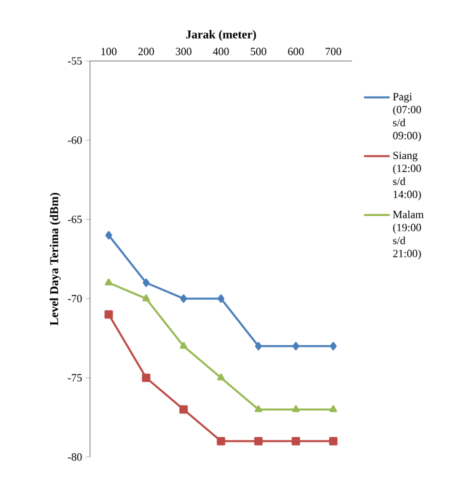 The image size is (472, 479). I want to click on x-tick-label: 400, so click(220, 52).